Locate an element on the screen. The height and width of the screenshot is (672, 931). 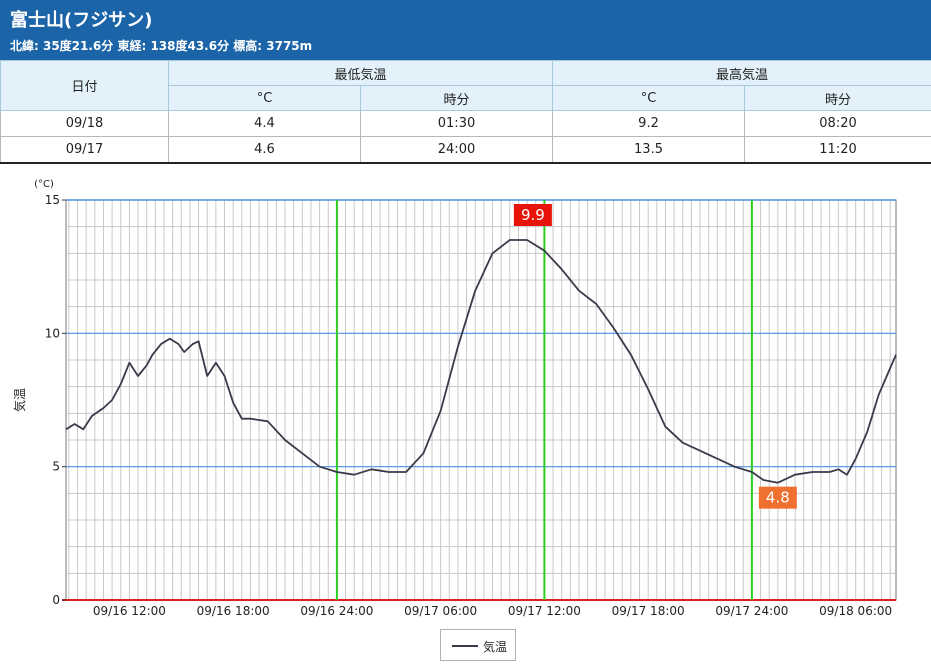
chart-legend: 気温 is located at coordinates (478, 645).